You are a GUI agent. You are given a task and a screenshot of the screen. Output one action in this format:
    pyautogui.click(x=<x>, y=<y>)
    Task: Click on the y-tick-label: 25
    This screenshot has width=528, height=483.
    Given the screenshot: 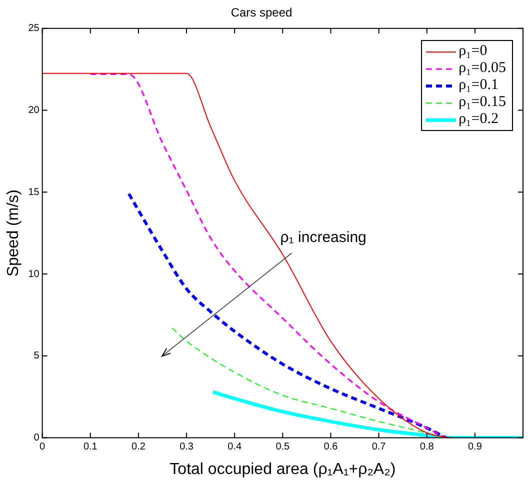 What is the action you would take?
    pyautogui.click(x=34, y=28)
    